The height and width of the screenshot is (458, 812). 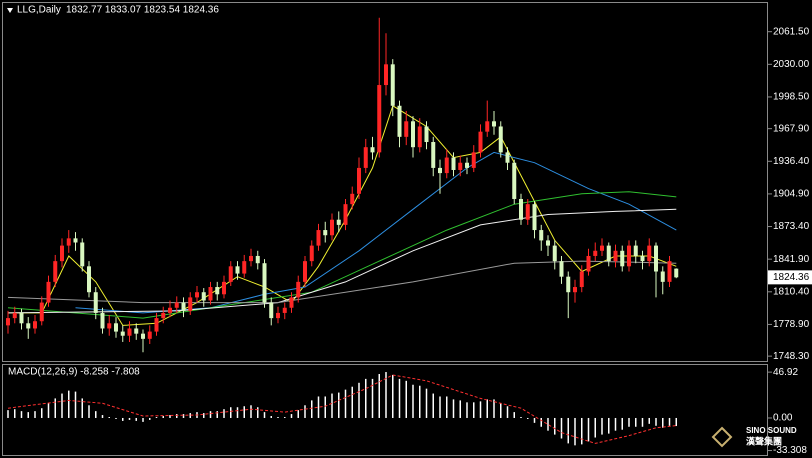 I want to click on last-price-box, so click(x=790, y=277).